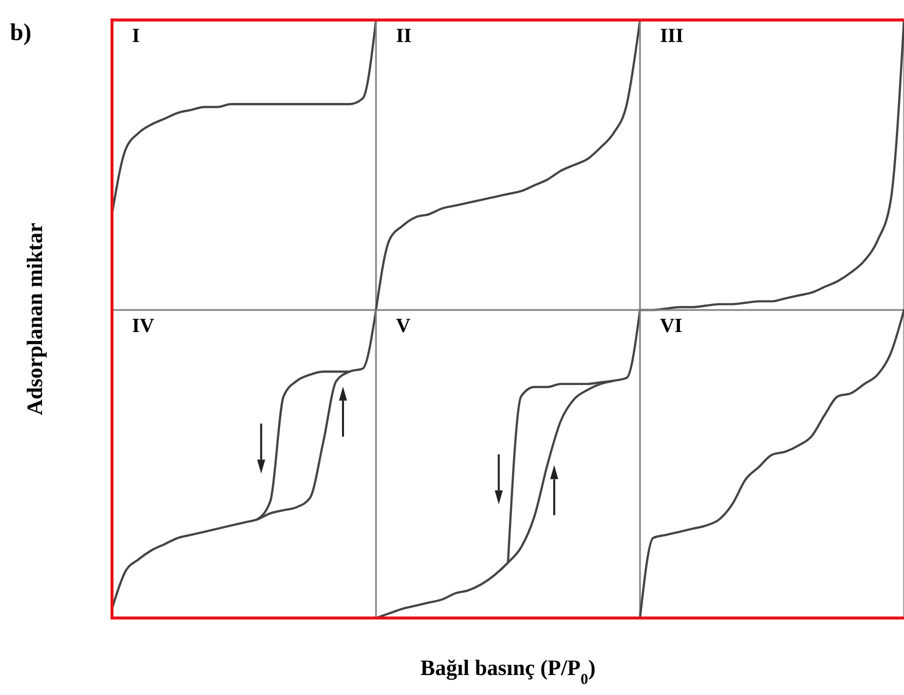 Image resolution: width=904 pixels, height=695 pixels. I want to click on y-axis-title: Adsorplanan miktar, so click(34, 319).